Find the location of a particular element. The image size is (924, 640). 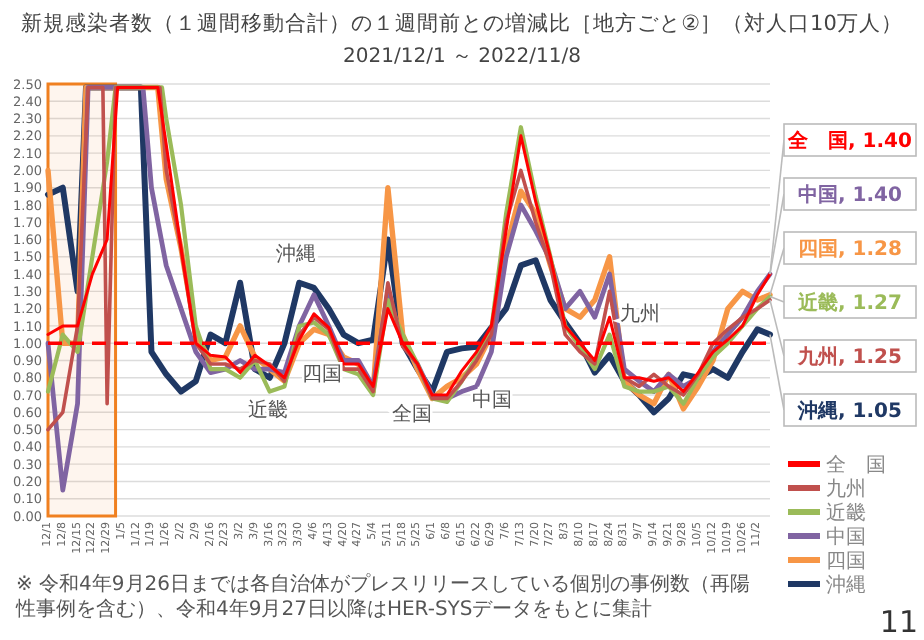

annotation: 全国 is located at coordinates (412, 414).